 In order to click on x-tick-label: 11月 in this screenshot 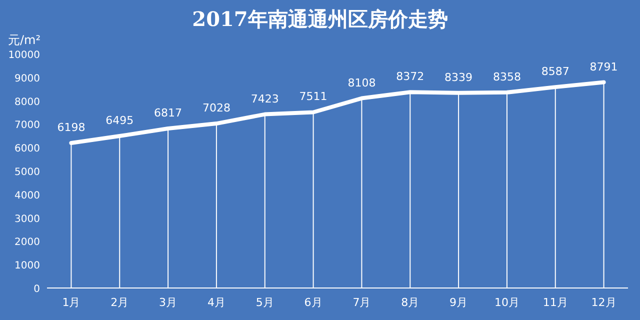, I will do `click(555, 302)`.